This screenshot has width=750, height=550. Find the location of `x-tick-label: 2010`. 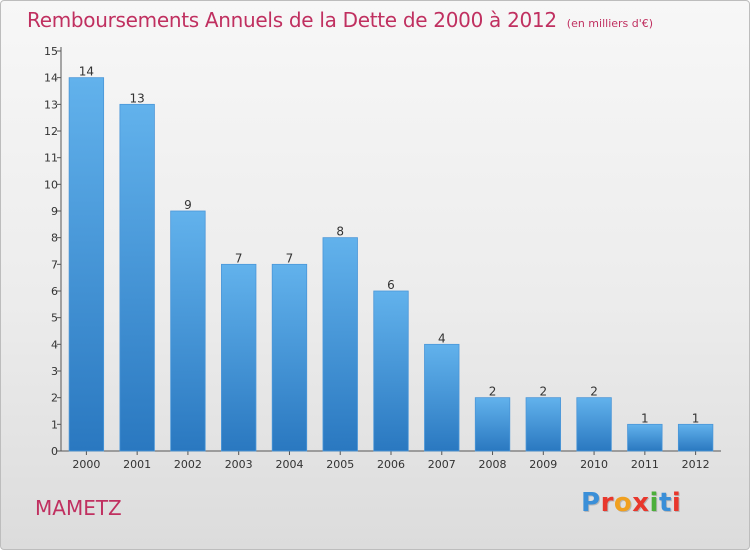

x-tick-label: 2010 is located at coordinates (594, 464).